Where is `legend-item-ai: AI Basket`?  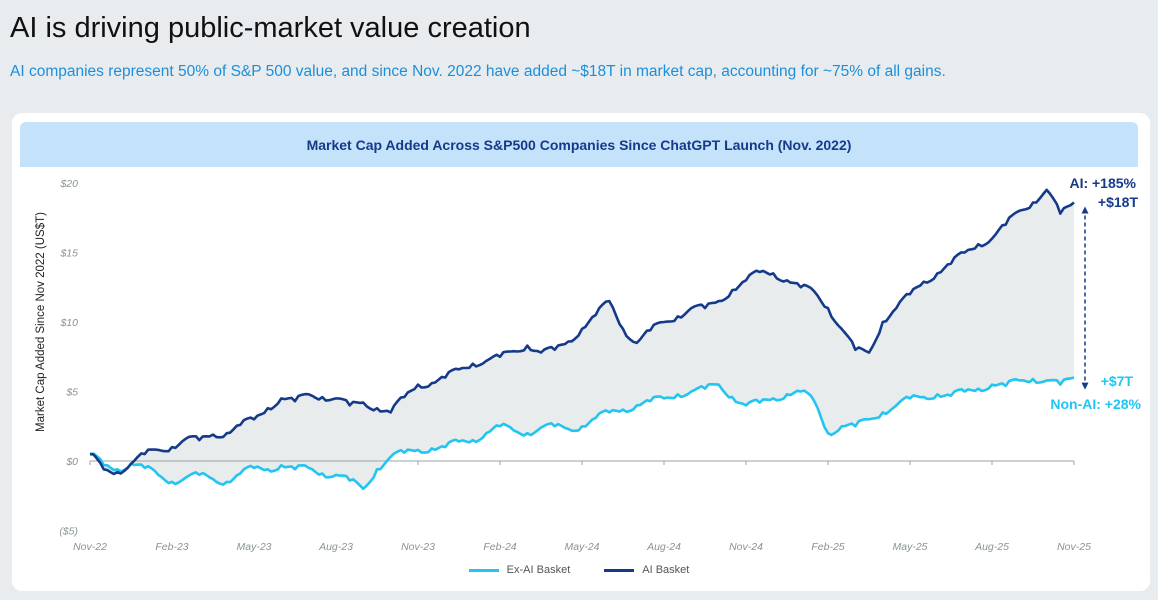 legend-item-ai: AI Basket is located at coordinates (646, 570).